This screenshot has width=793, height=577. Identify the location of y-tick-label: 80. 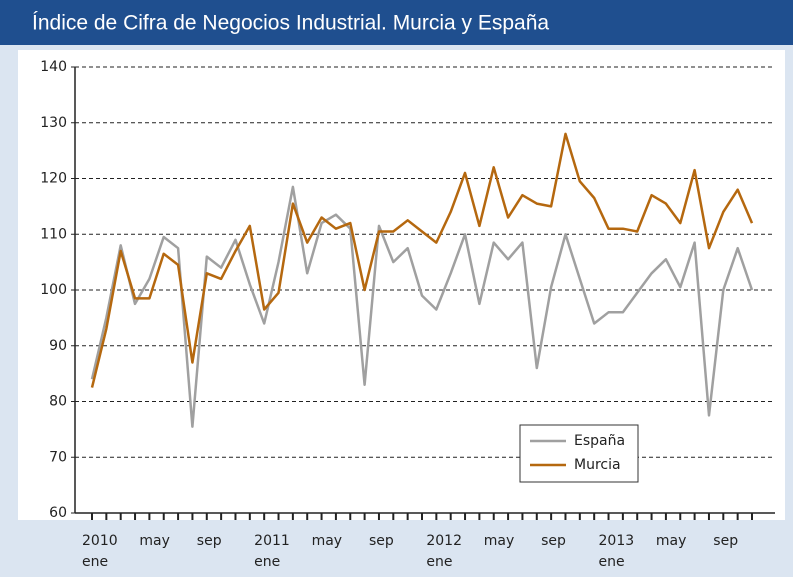
(58, 402).